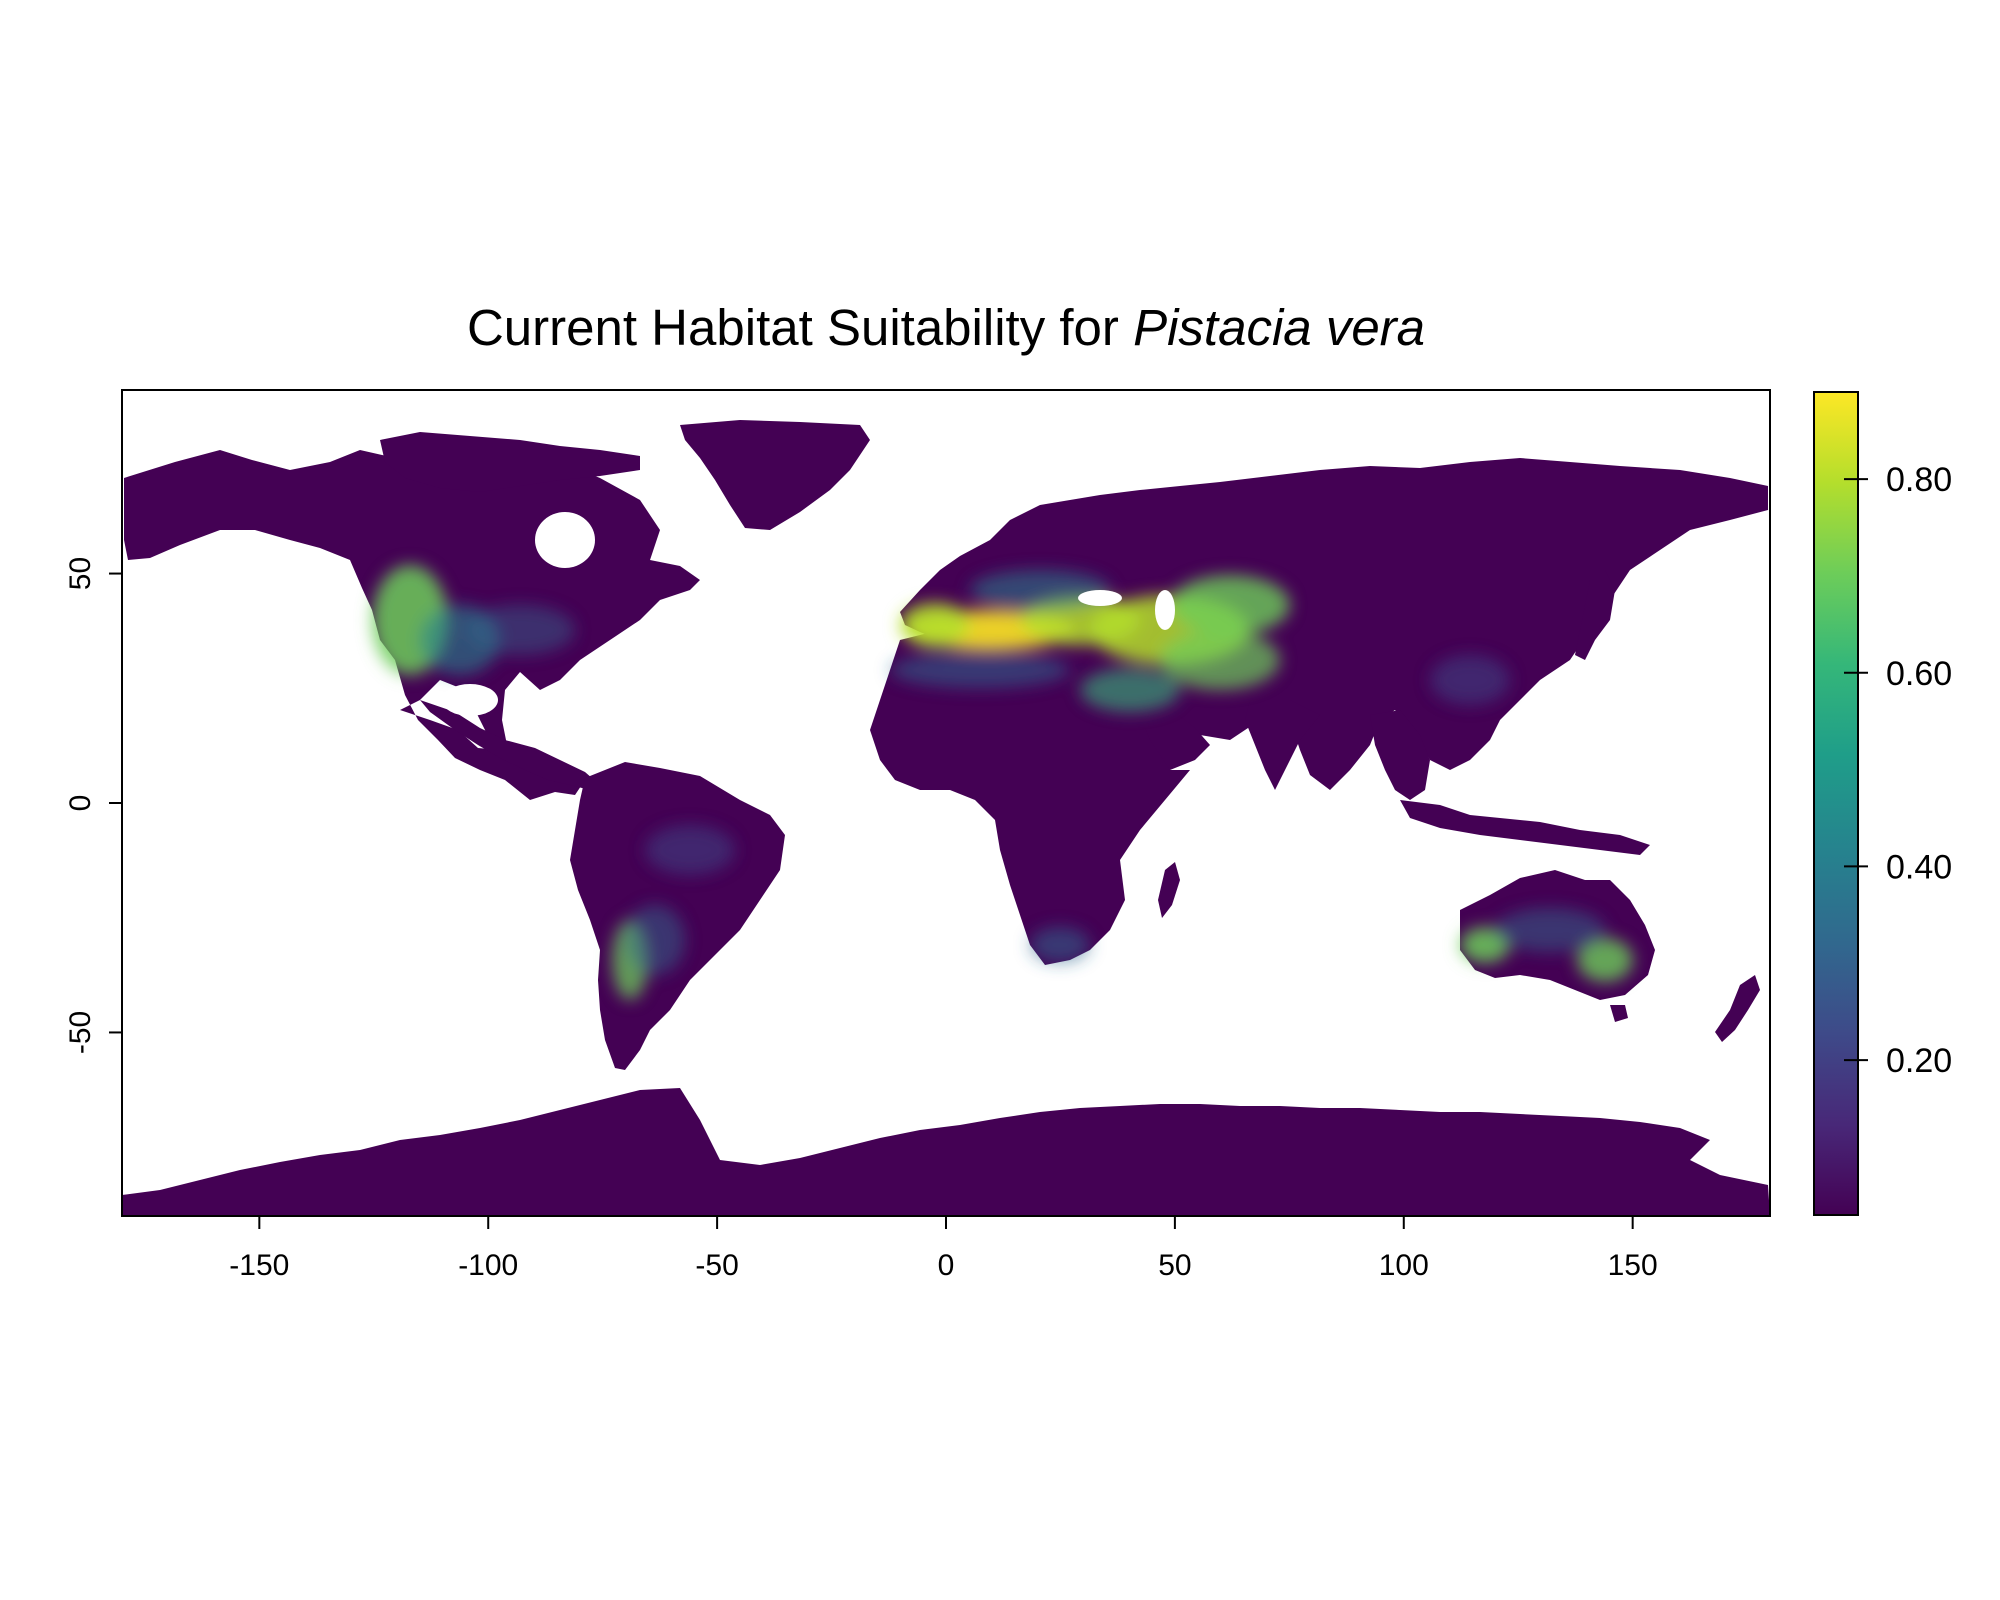 The image size is (2000, 1600). Describe the element at coordinates (1898, 770) in the screenshot. I see `legend-ticks: 0.20 0.40 0.60 0.80` at that location.